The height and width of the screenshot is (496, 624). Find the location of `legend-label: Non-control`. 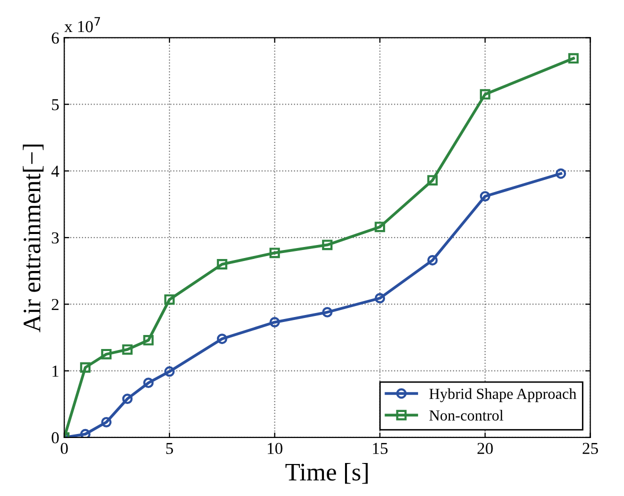

legend-label: Non-control is located at coordinates (466, 415).